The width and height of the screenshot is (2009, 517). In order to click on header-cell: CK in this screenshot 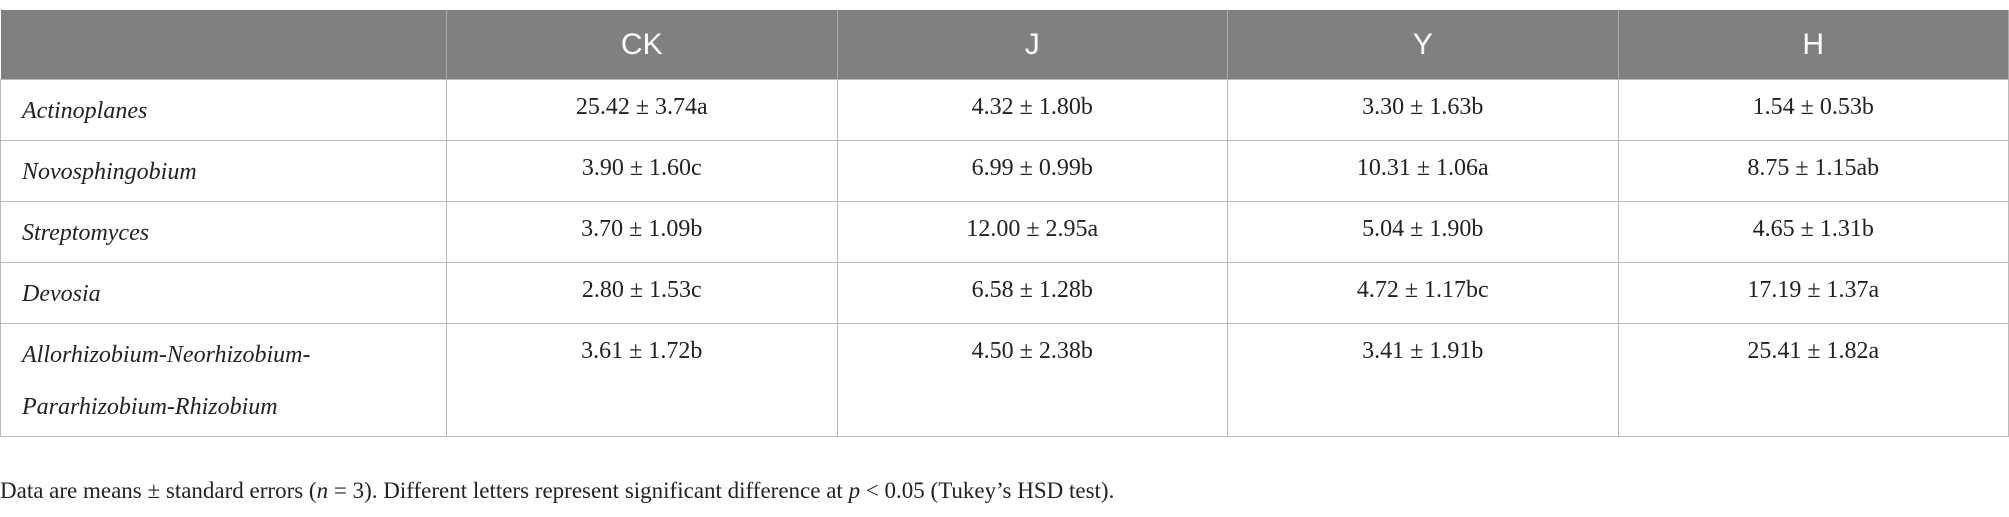, I will do `click(642, 45)`.